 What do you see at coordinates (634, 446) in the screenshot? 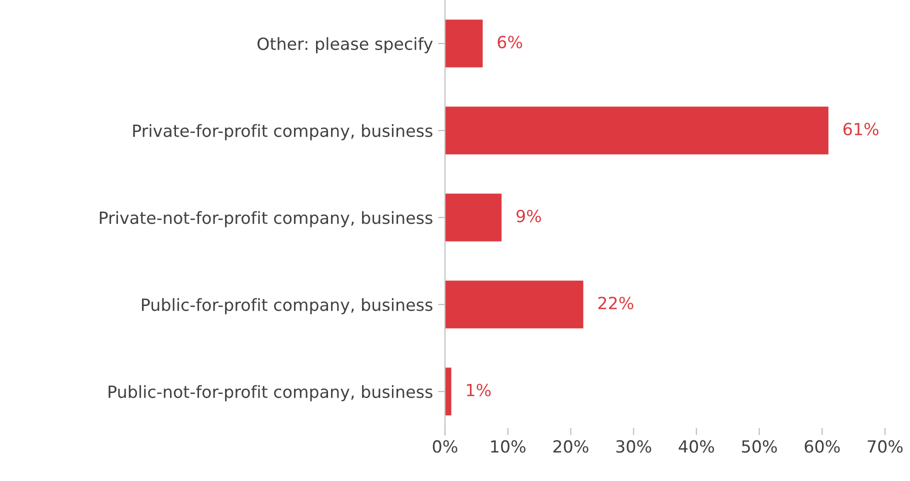
I see `x-tick-label: 30%` at bounding box center [634, 446].